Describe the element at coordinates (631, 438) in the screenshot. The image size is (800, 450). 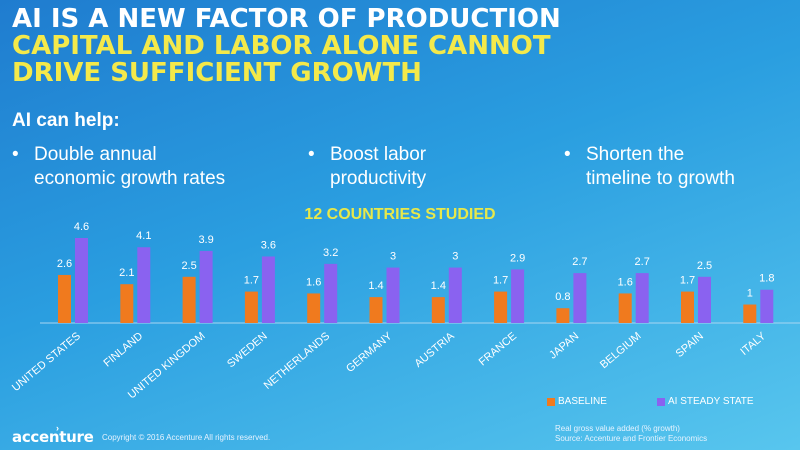
I see `source-note-line: Source: Accenture and Frontier Economics` at that location.